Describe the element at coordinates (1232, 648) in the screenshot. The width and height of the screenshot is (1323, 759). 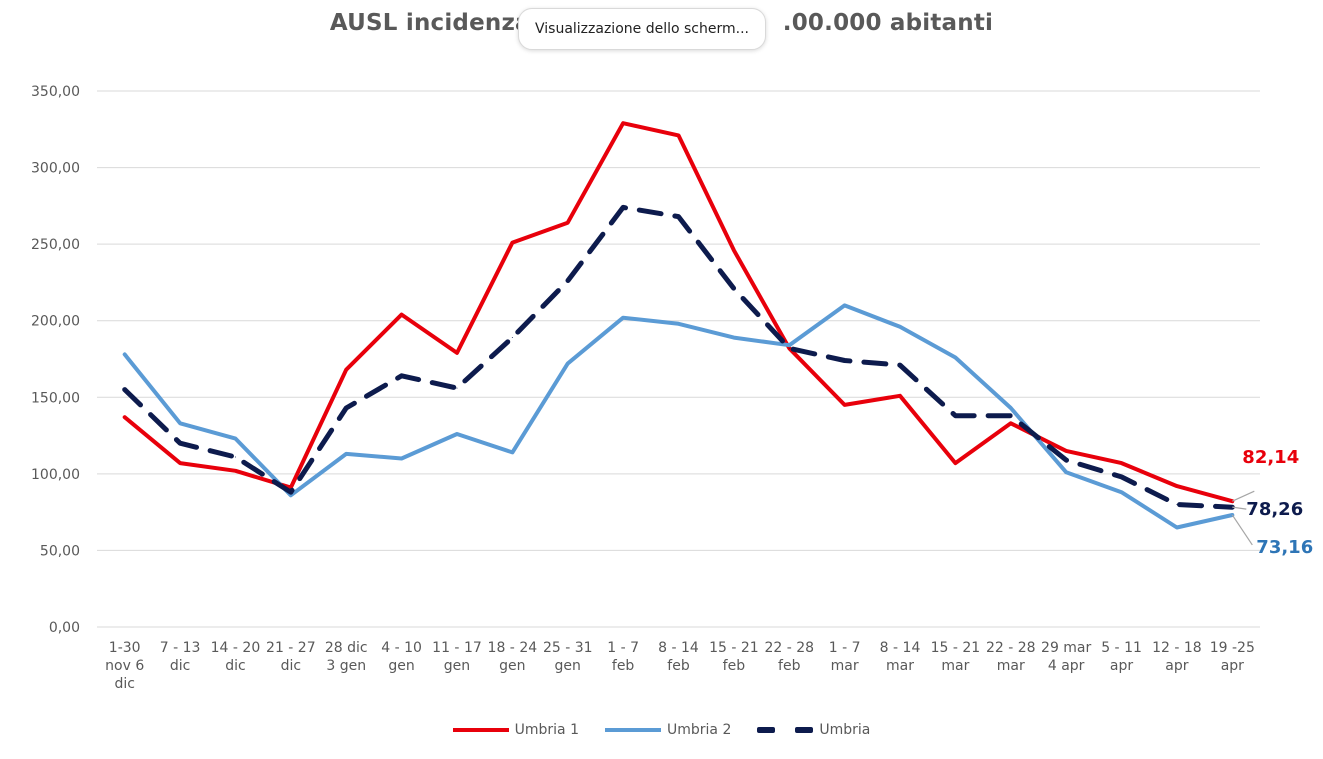
I see `x-tick-line: 19 -25` at that location.